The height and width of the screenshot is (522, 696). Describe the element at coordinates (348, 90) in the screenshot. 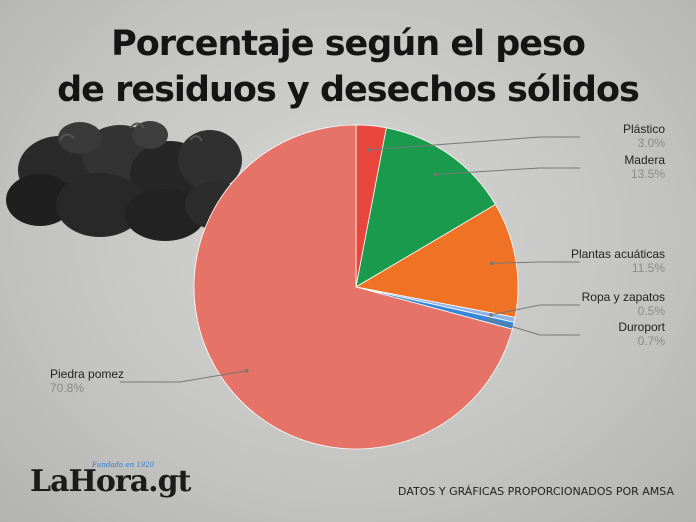

I see `chart-title-line-2: de residuos y desechos sólidos` at that location.